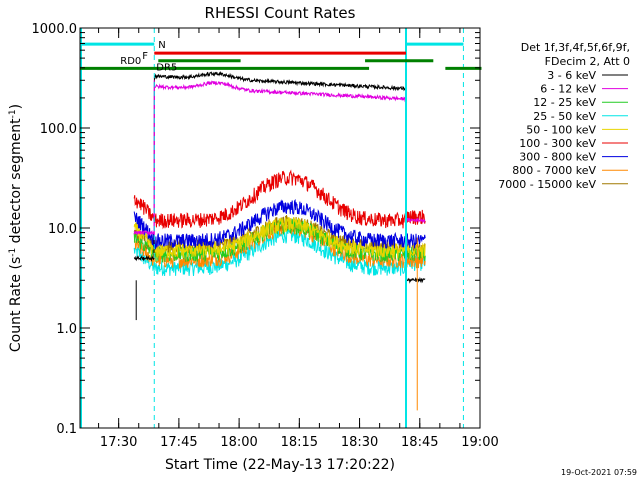  What do you see at coordinates (178, 442) in the screenshot?
I see `x-tick-label: 17:45` at bounding box center [178, 442].